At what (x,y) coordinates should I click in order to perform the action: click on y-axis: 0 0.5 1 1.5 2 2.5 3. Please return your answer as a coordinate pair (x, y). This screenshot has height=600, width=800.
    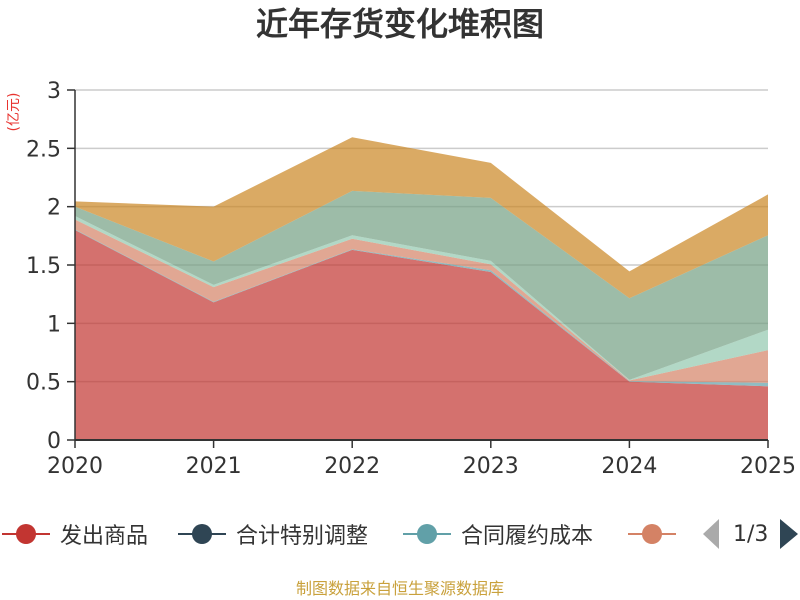
    Looking at the image, I should click on (51, 266).